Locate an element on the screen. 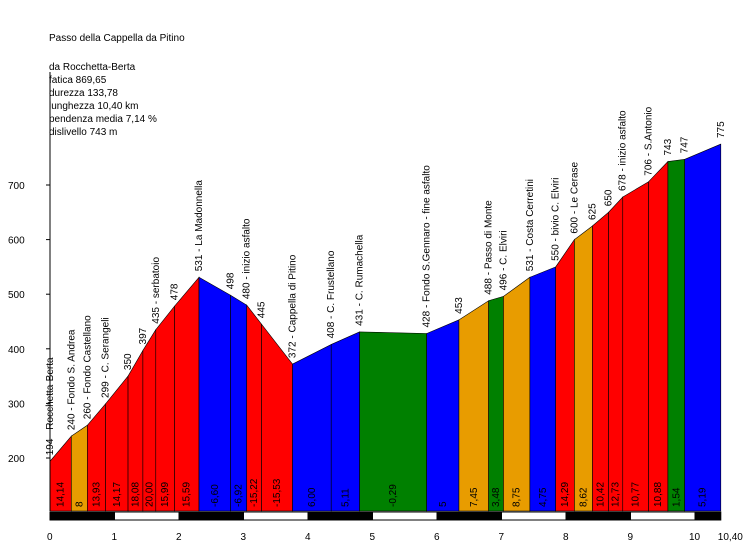 The height and width of the screenshot is (550, 750). x-tick-label: 7 is located at coordinates (502, 537).